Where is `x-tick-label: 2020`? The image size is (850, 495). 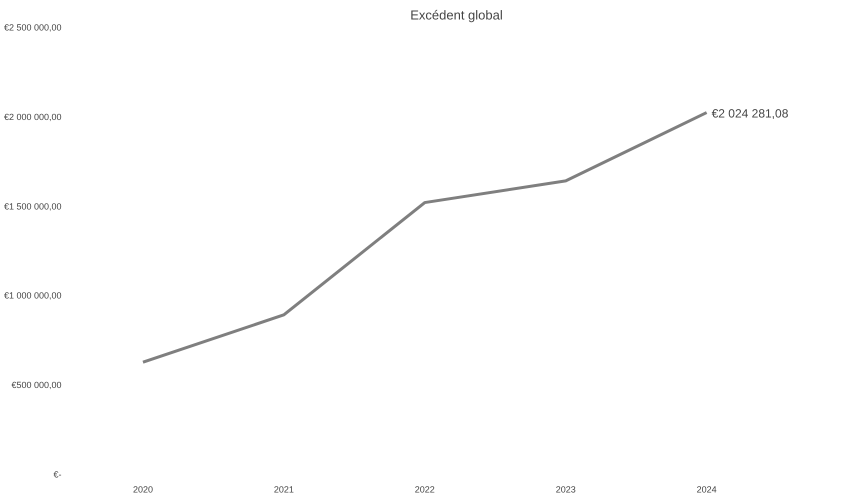 x-tick-label: 2020 is located at coordinates (142, 489).